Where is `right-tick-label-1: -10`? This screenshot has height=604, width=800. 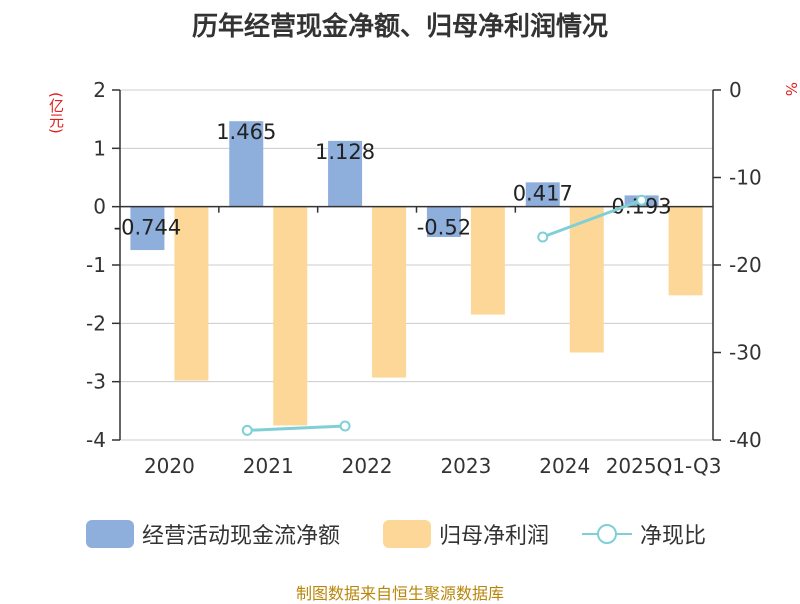 right-tick-label-1: -10 is located at coordinates (745, 178).